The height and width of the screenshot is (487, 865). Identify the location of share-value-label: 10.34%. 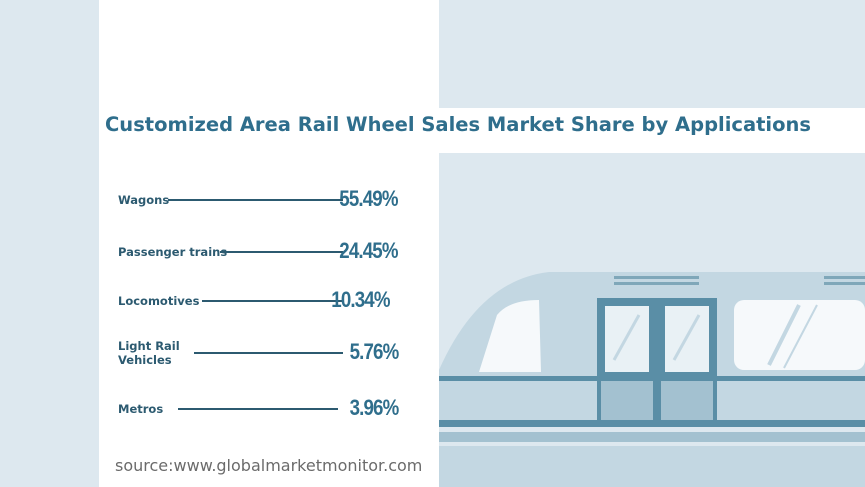
(361, 299).